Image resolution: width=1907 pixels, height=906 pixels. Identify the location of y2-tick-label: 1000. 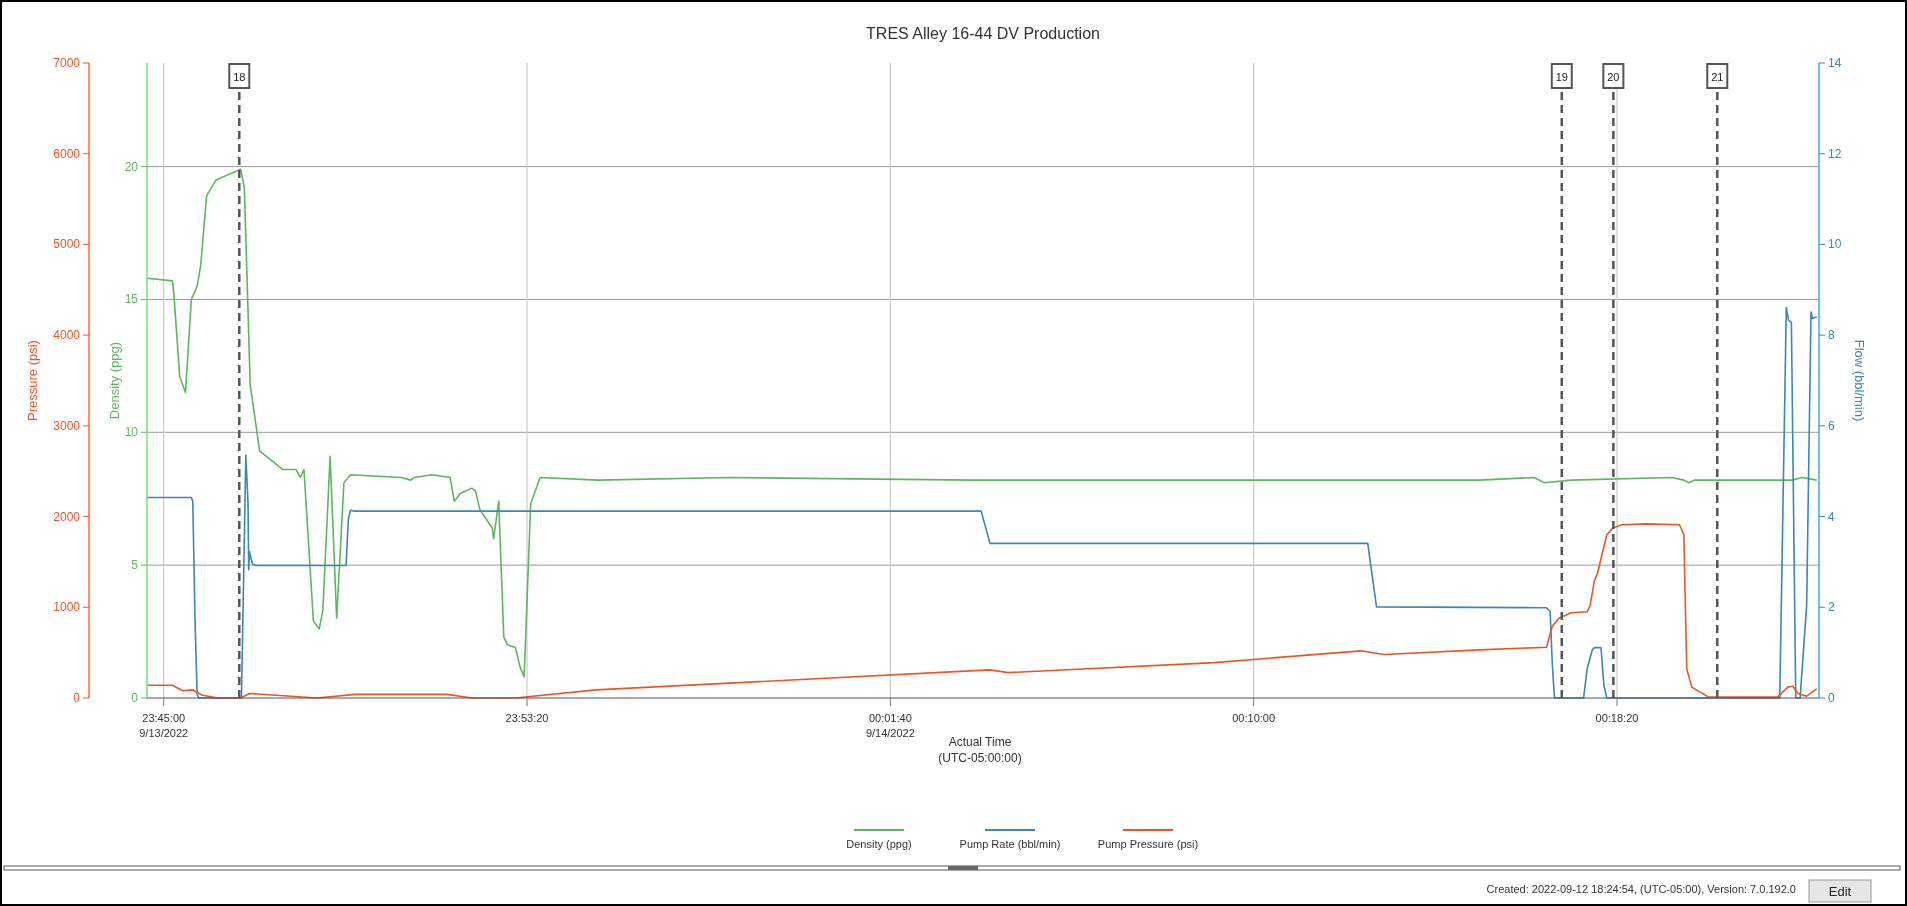
(67, 607).